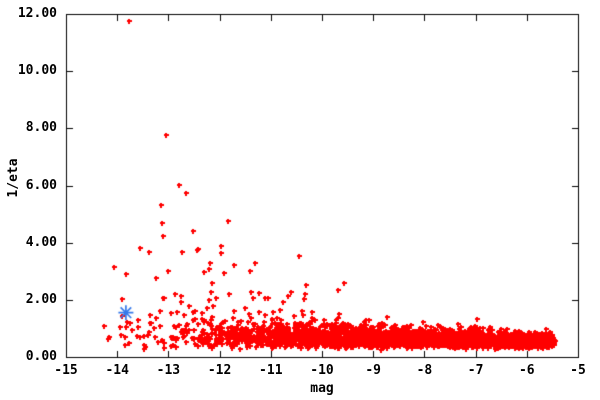 This screenshot has height=400, width=600. What do you see at coordinates (168, 370) in the screenshot?
I see `x-tick-label-n13: -13` at bounding box center [168, 370].